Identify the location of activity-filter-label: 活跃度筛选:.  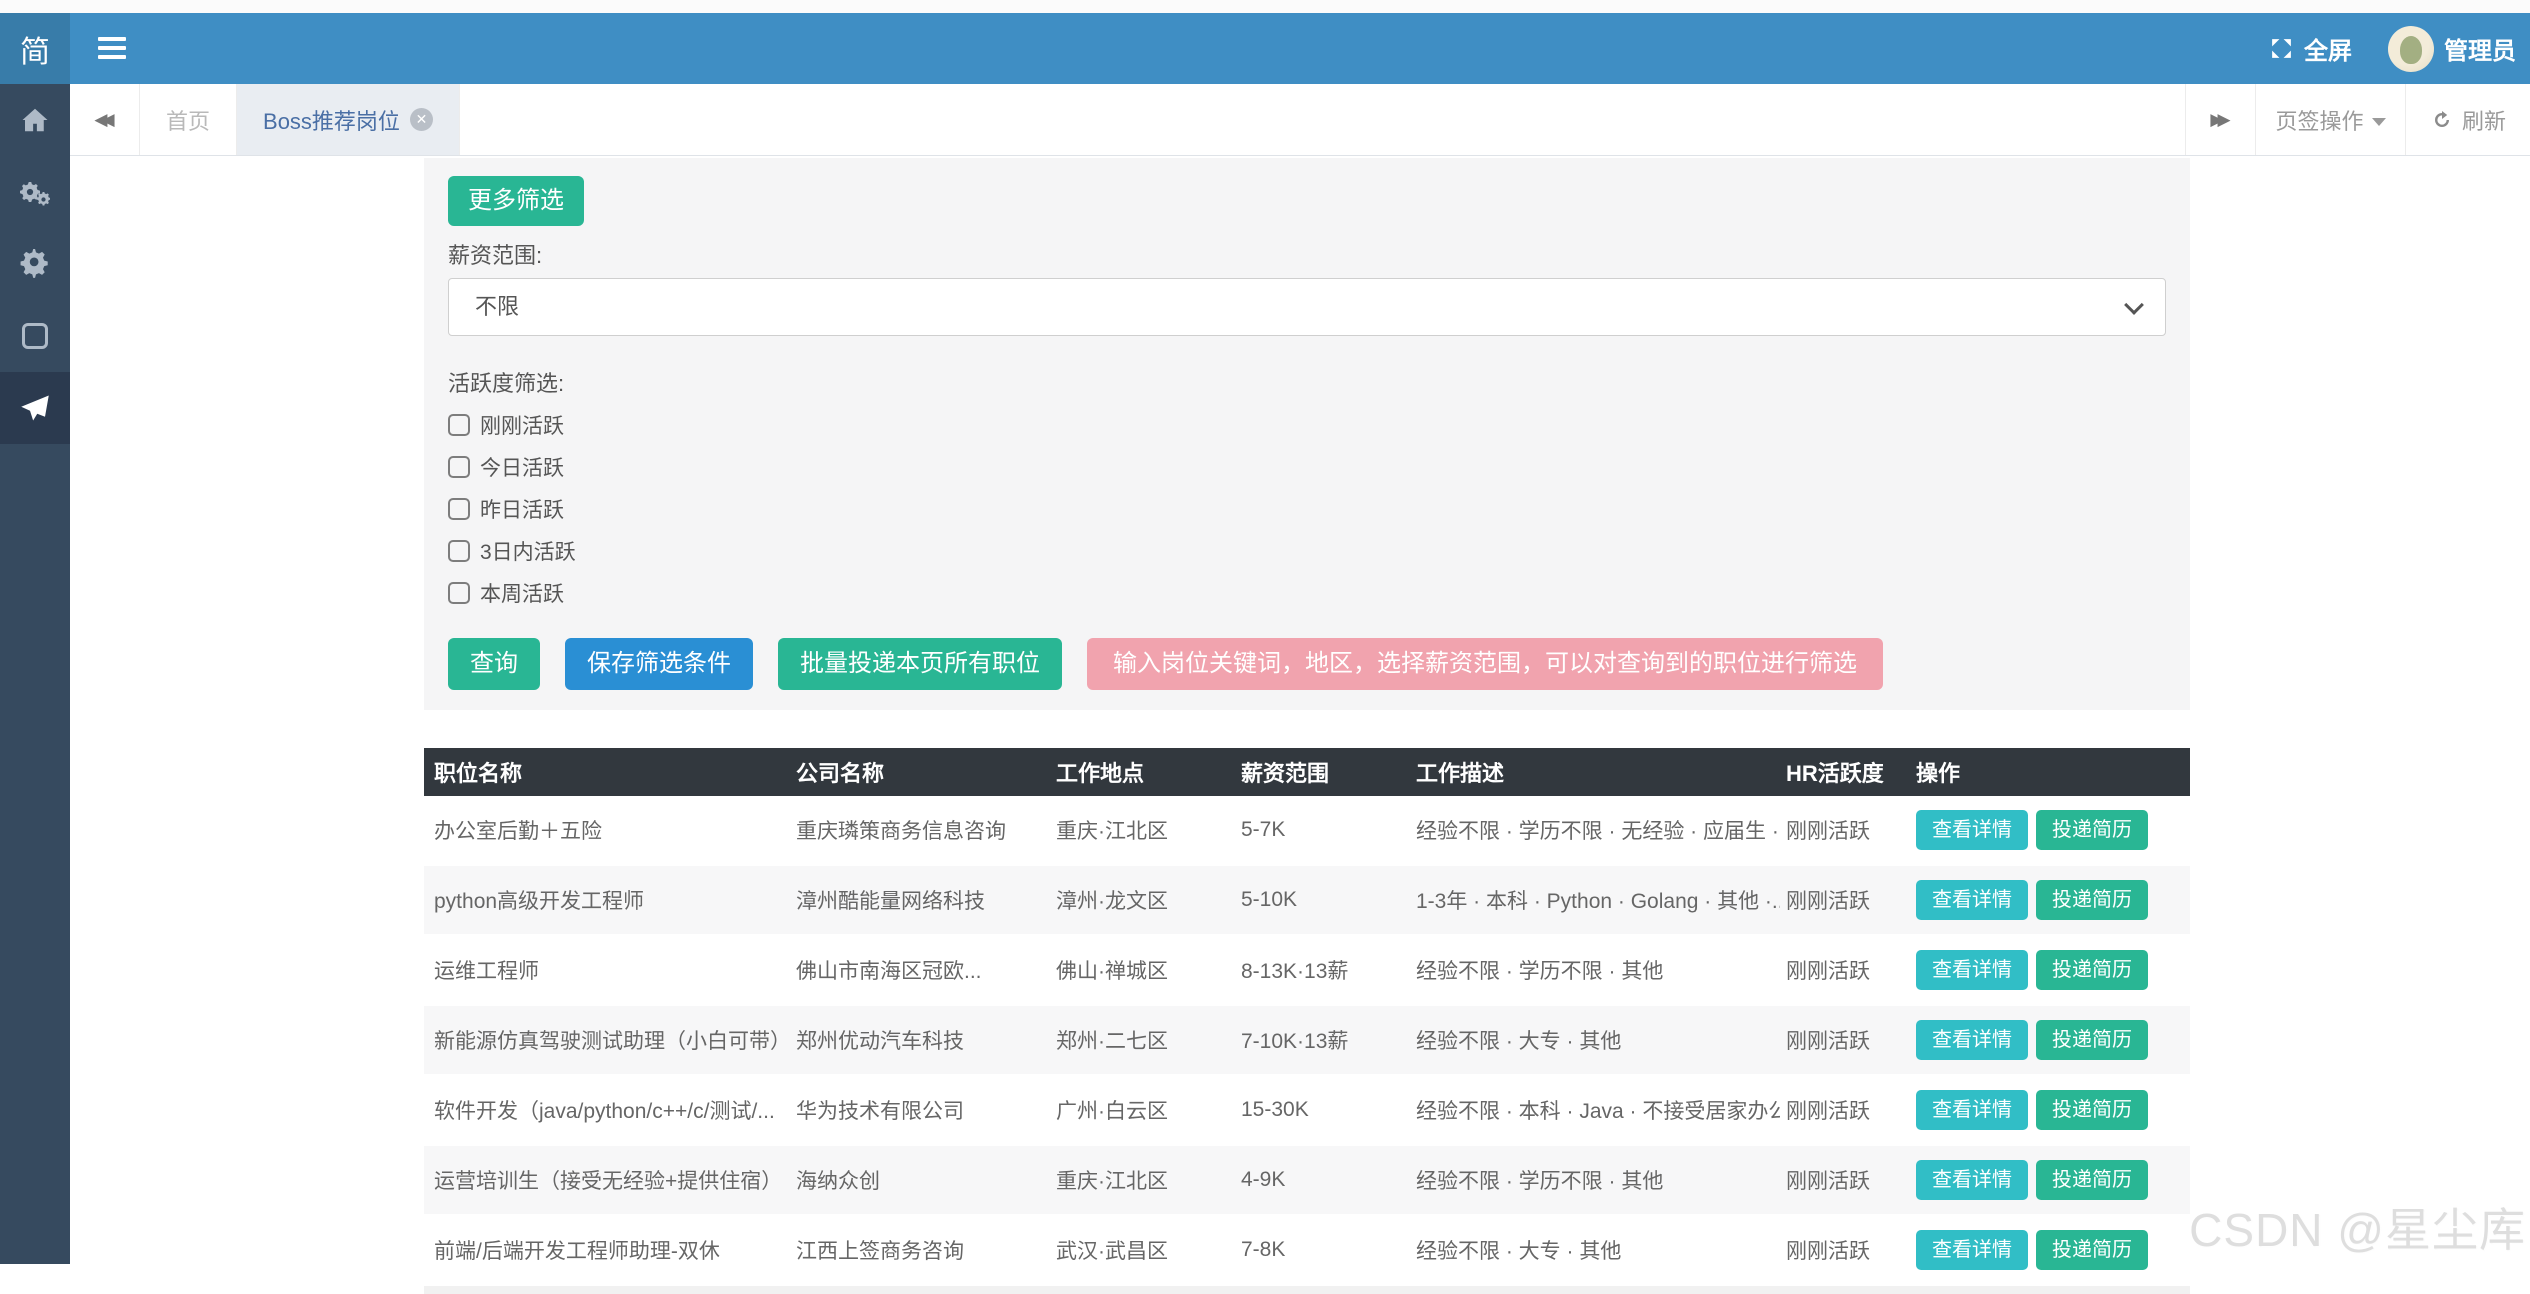
(1307, 382).